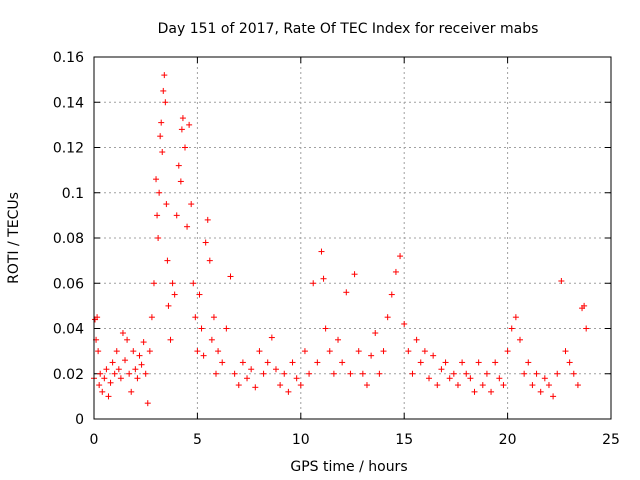 The height and width of the screenshot is (480, 640). Describe the element at coordinates (68, 103) in the screenshot. I see `y-tick-label: 0.14` at that location.